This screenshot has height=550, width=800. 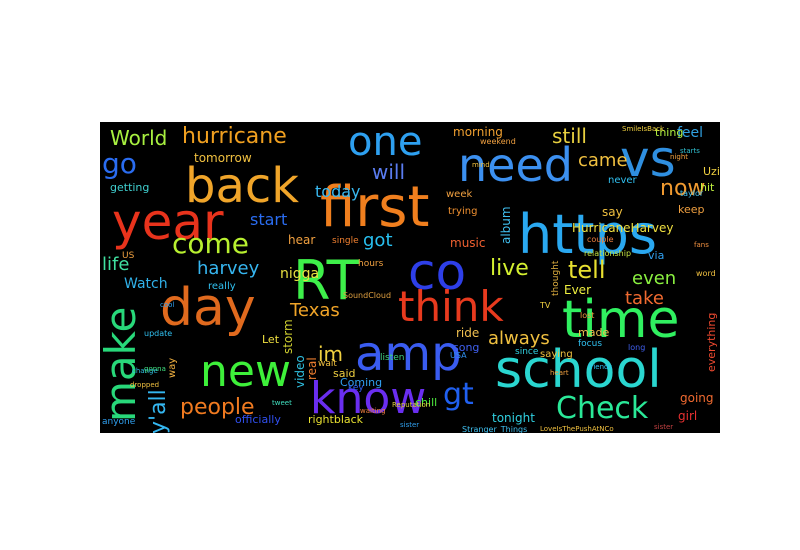 What do you see at coordinates (559, 373) in the screenshot?
I see `word: heart` at bounding box center [559, 373].